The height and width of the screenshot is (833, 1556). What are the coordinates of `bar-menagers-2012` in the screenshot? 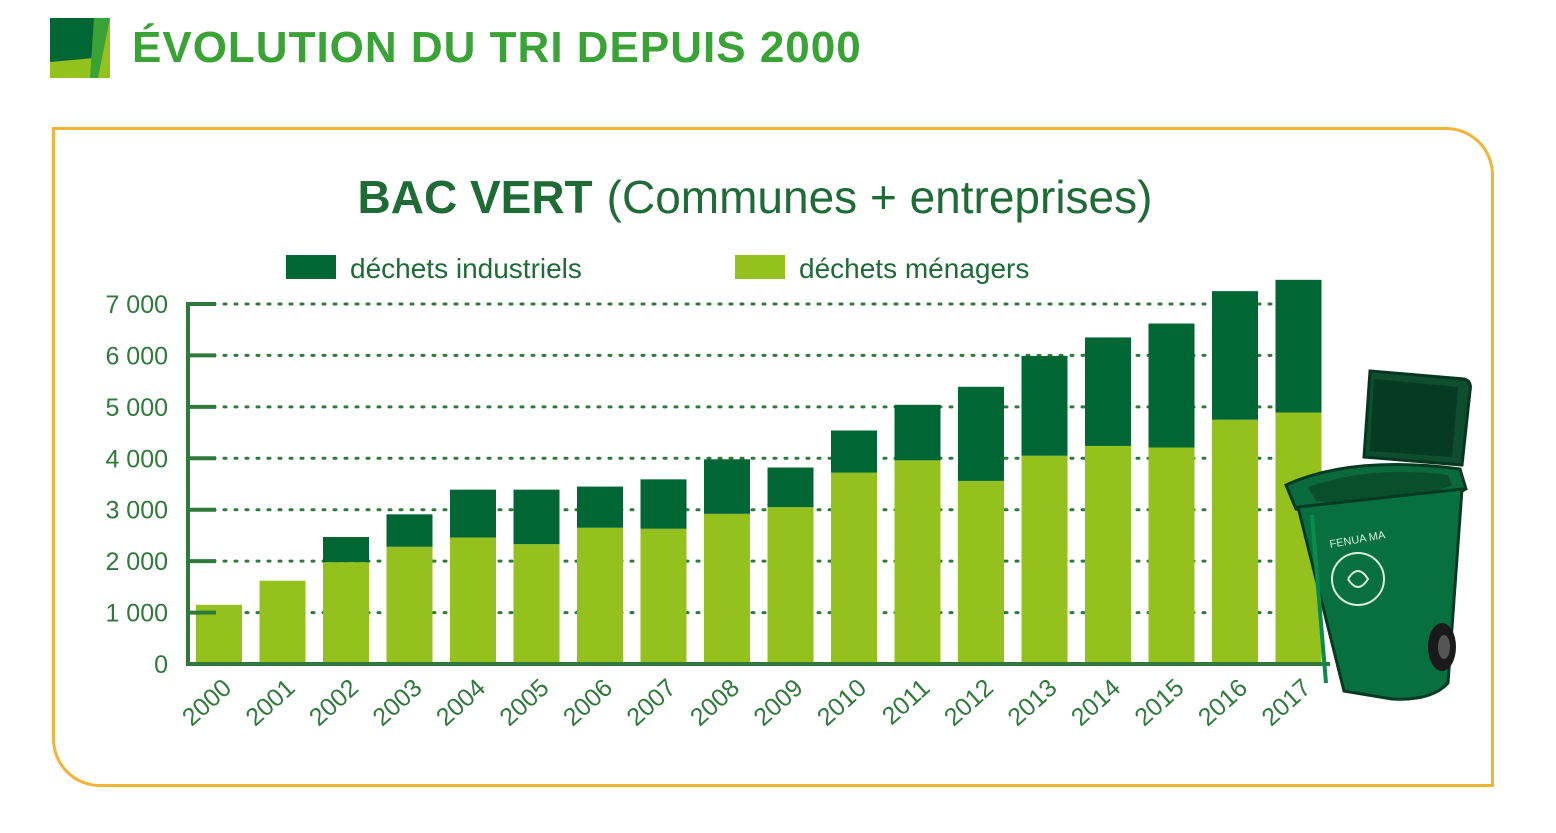 It's located at (981, 572).